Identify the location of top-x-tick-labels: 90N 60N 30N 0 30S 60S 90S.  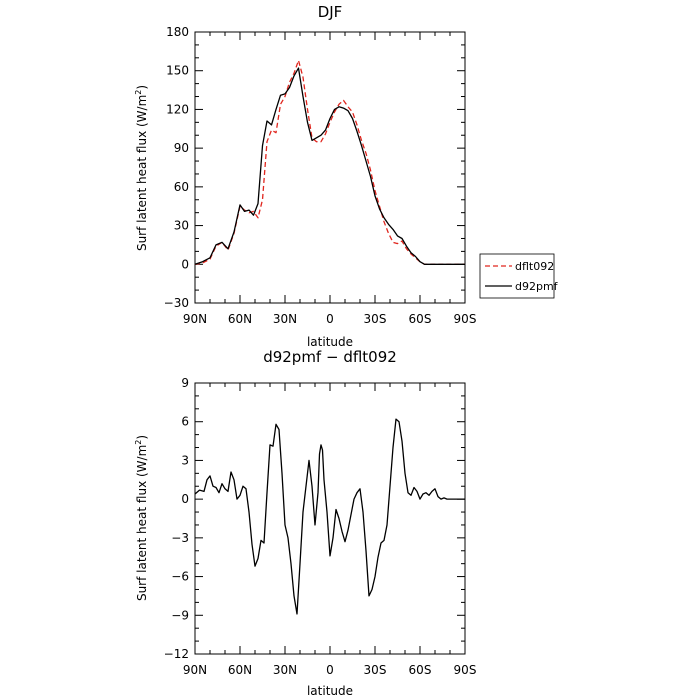
(330, 319).